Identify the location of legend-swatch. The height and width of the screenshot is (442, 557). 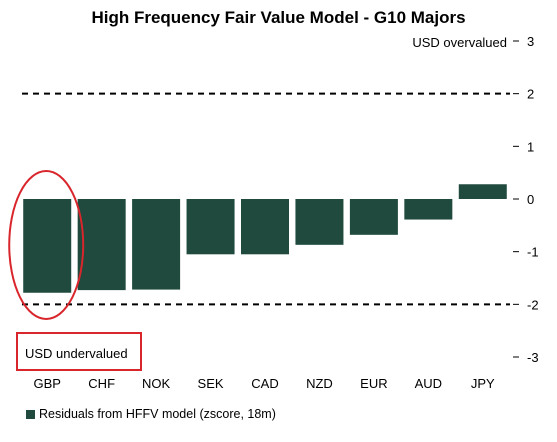
(30, 414).